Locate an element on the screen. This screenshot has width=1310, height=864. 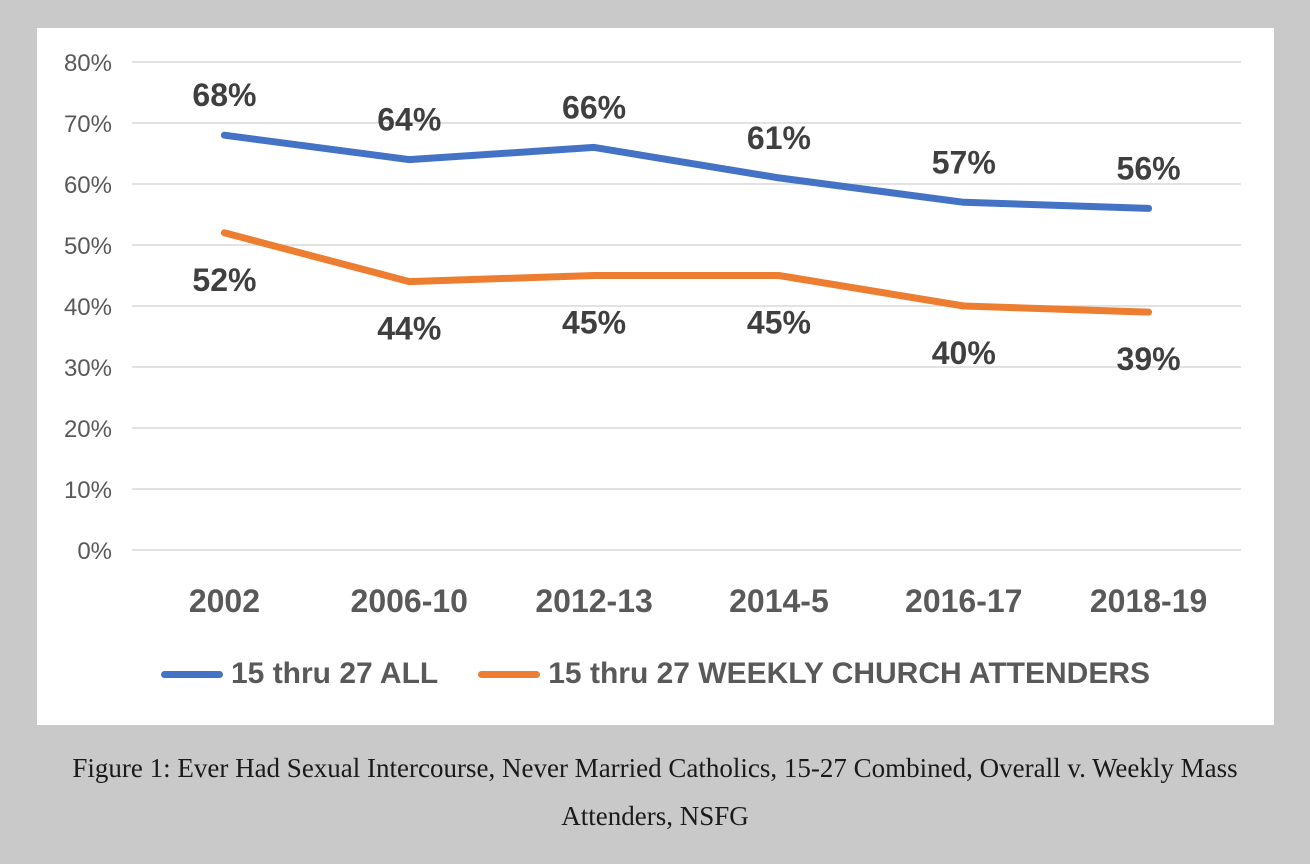
y-axis-tick-label: 10% is located at coordinates (88, 490).